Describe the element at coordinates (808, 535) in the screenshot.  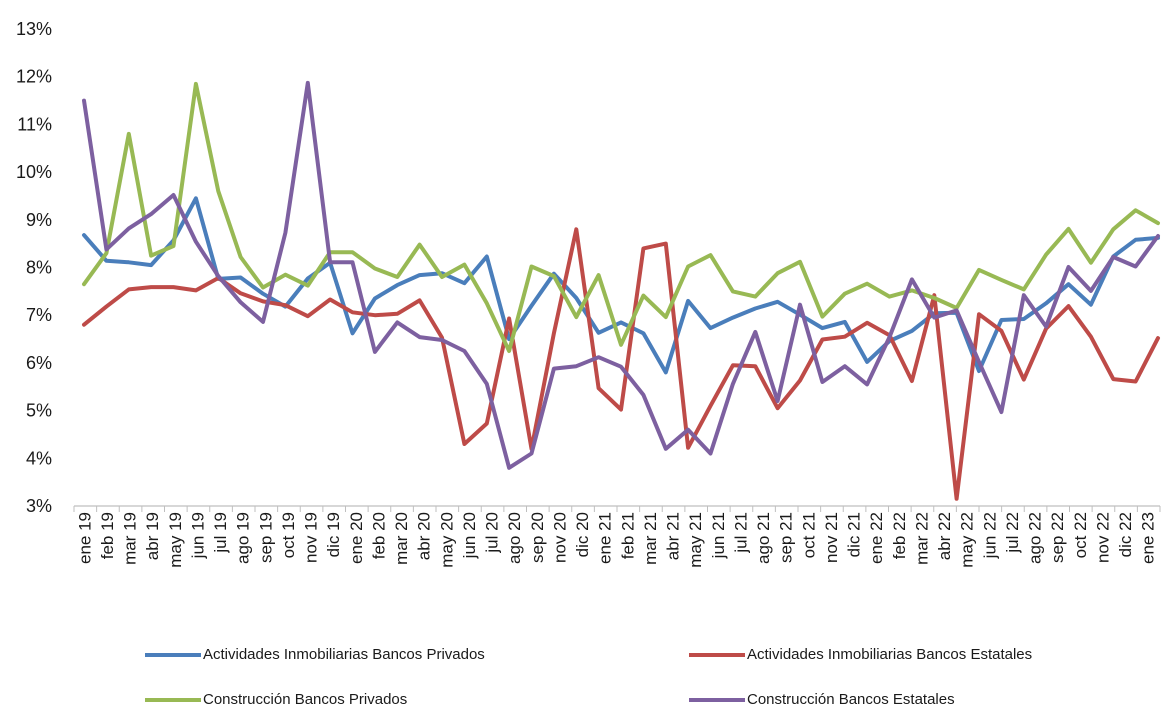
I see `x-tick-label: oct 21` at that location.